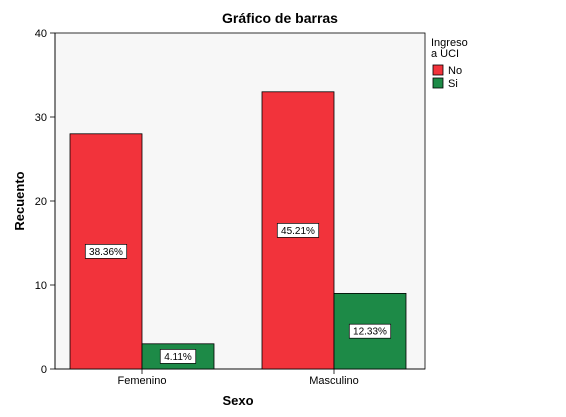  I want to click on legend: Ingreso a UCI No Si, so click(449, 63).